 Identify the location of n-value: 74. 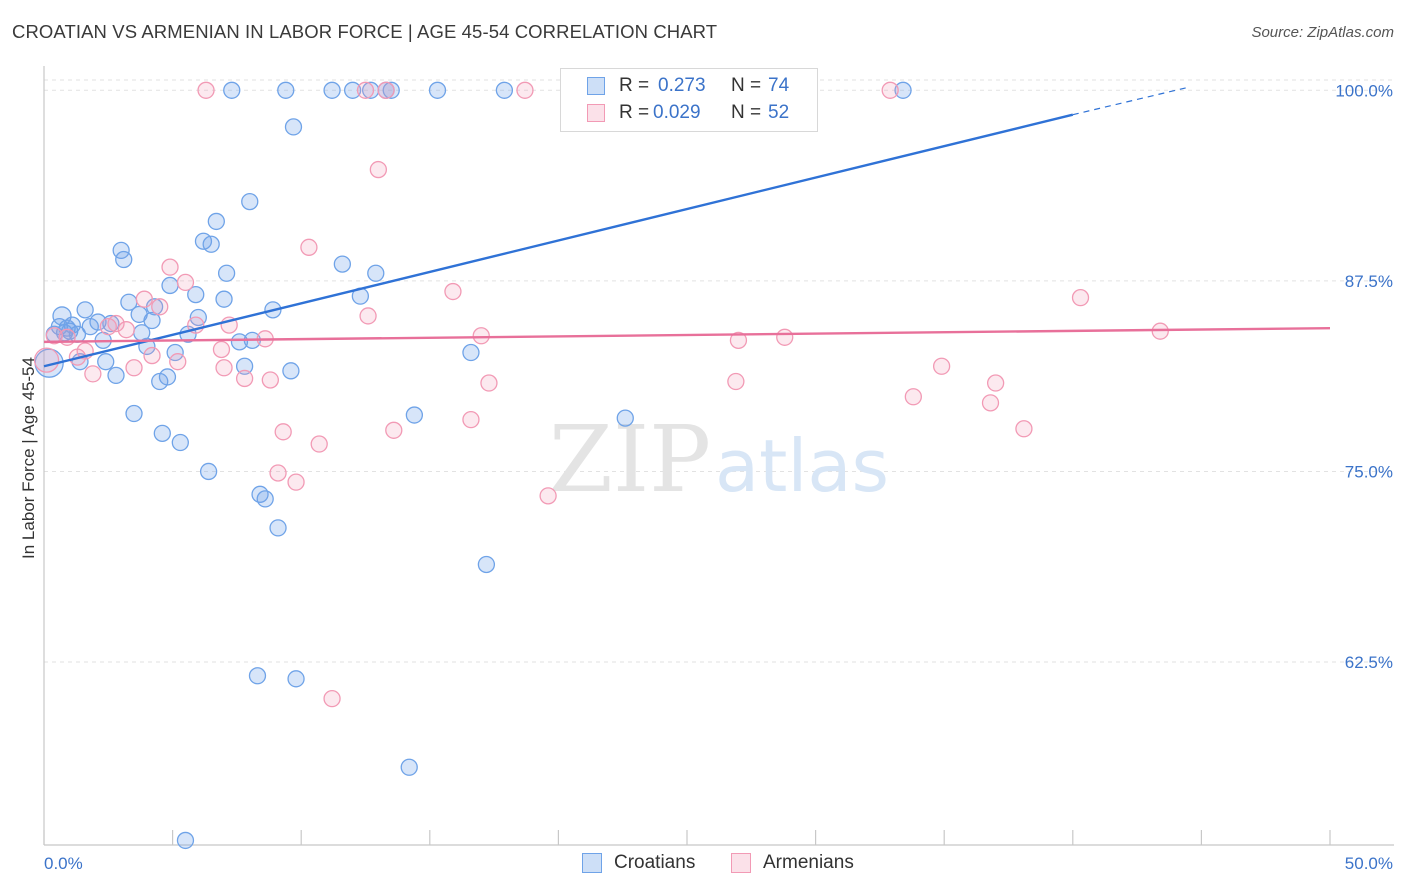
(779, 85).